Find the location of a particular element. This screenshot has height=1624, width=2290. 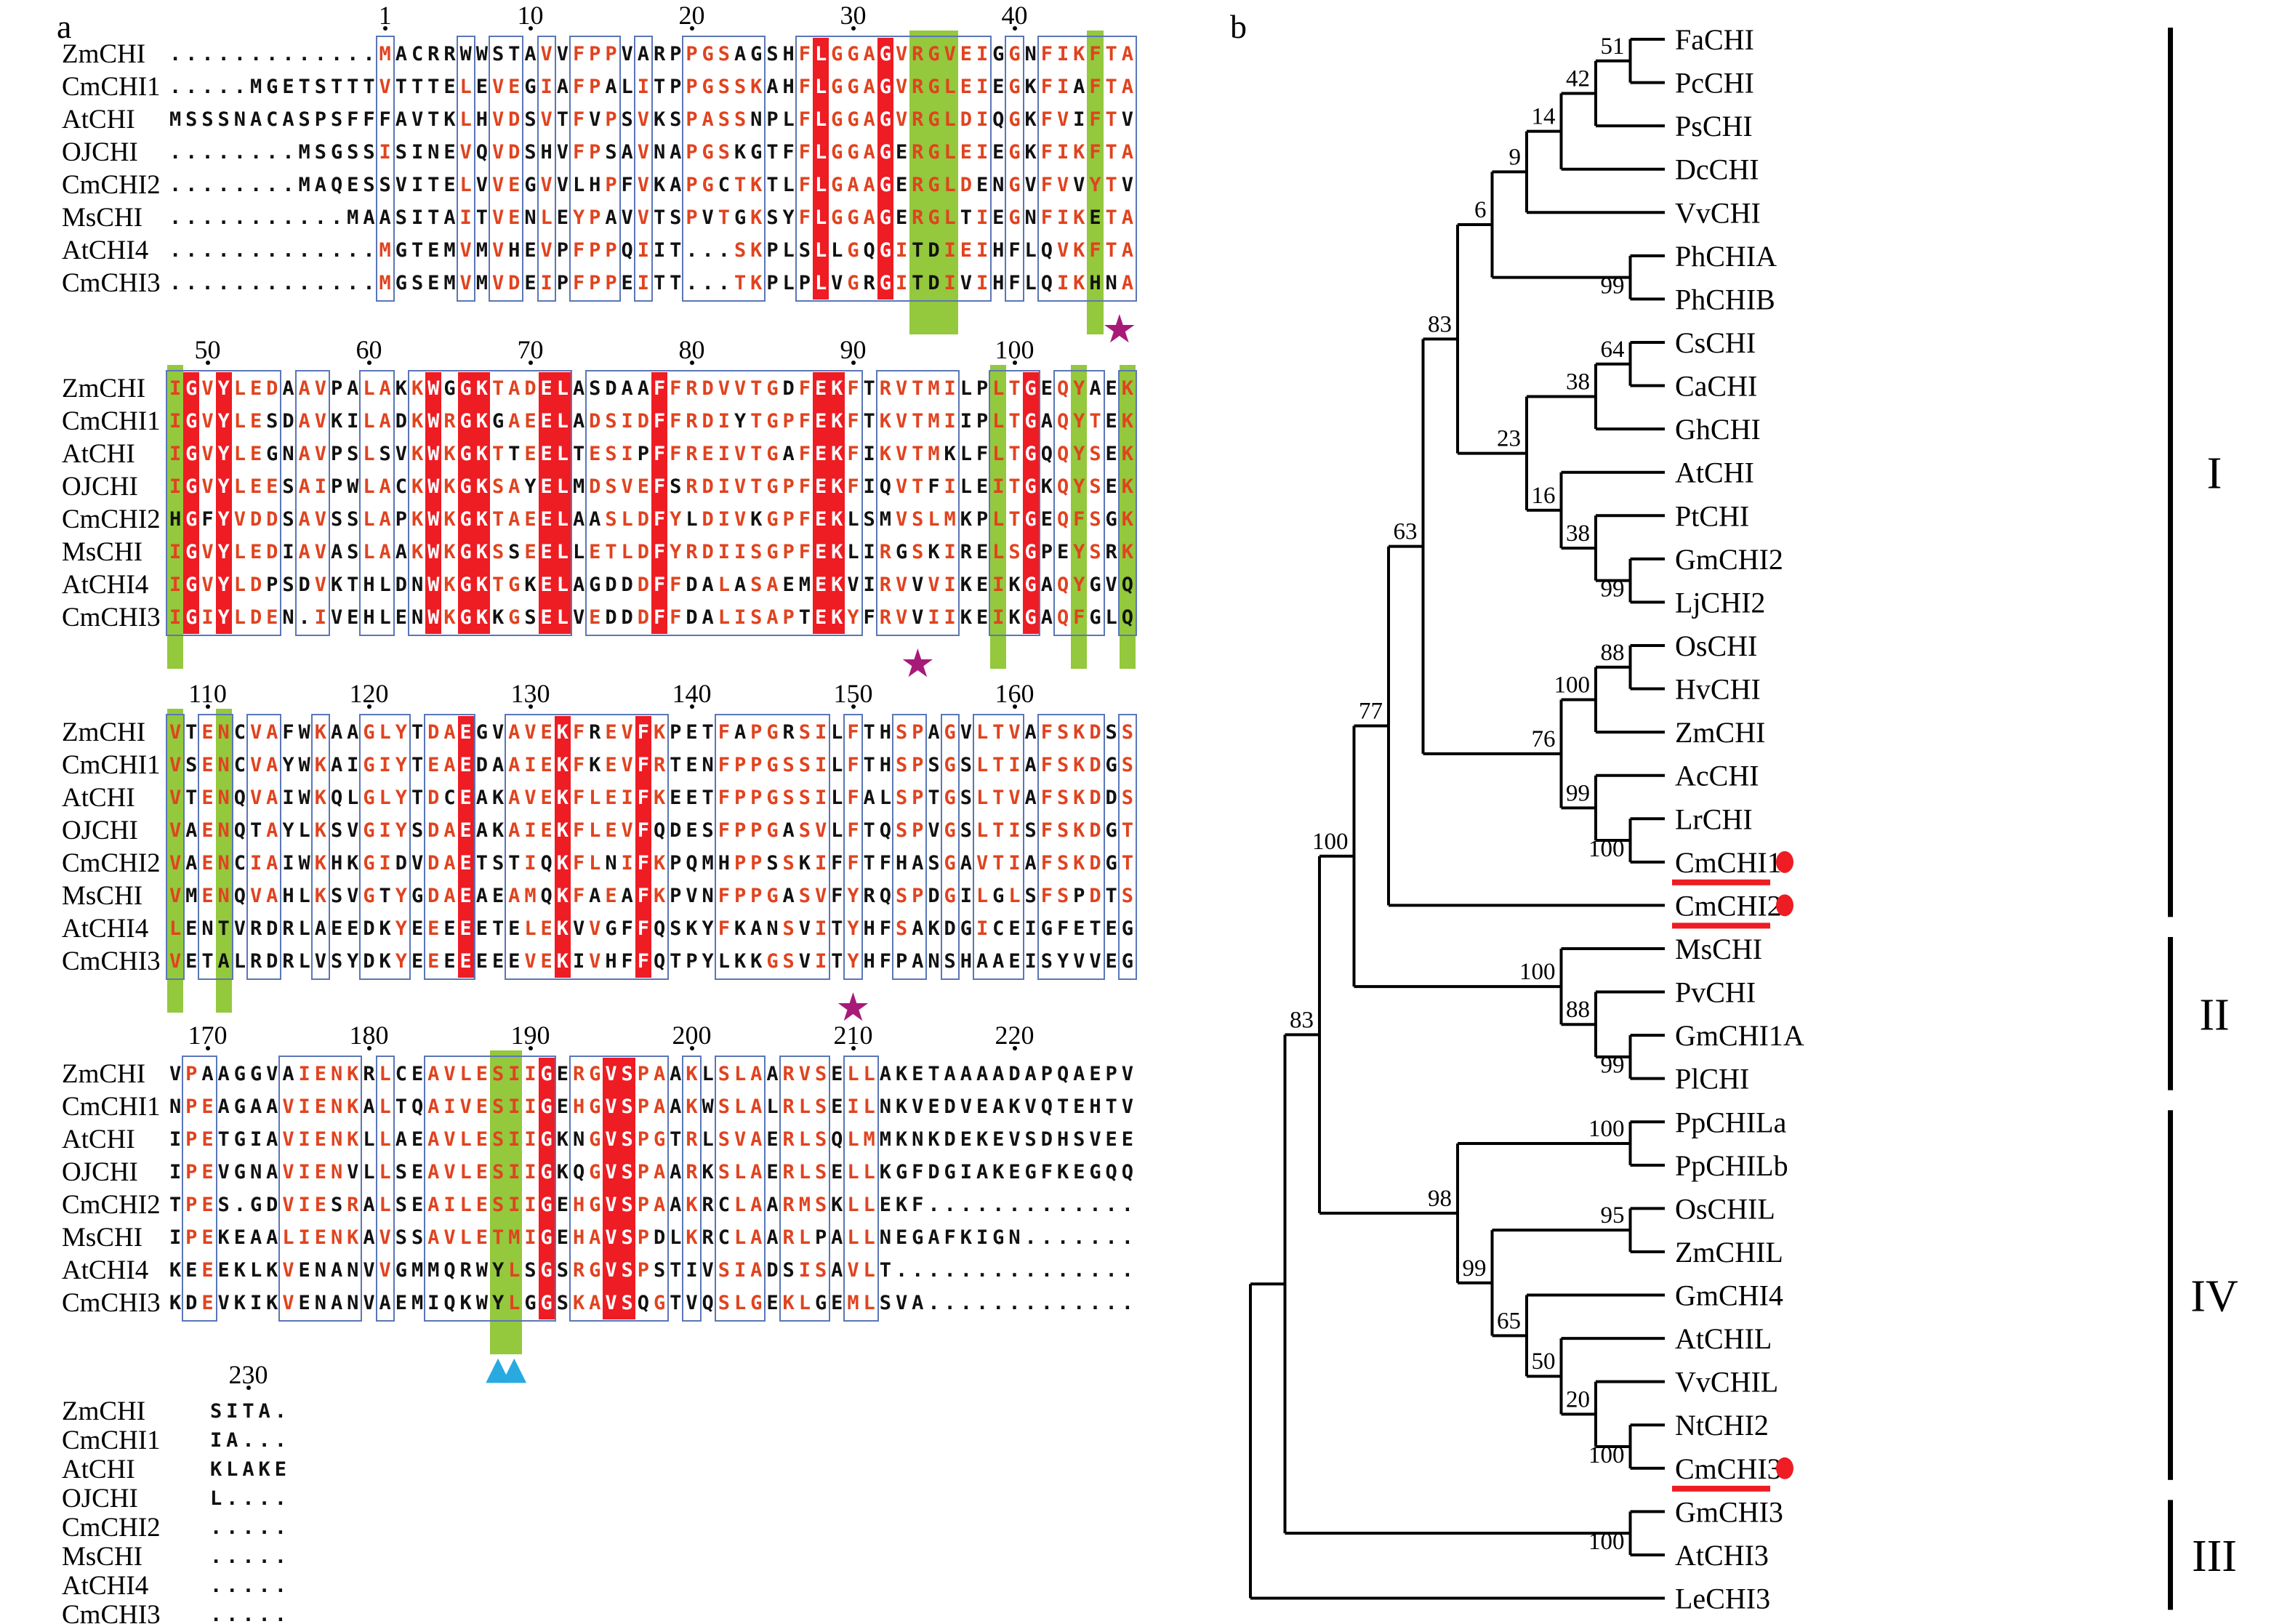

bootstrap-value: 23 is located at coordinates (1509, 439).